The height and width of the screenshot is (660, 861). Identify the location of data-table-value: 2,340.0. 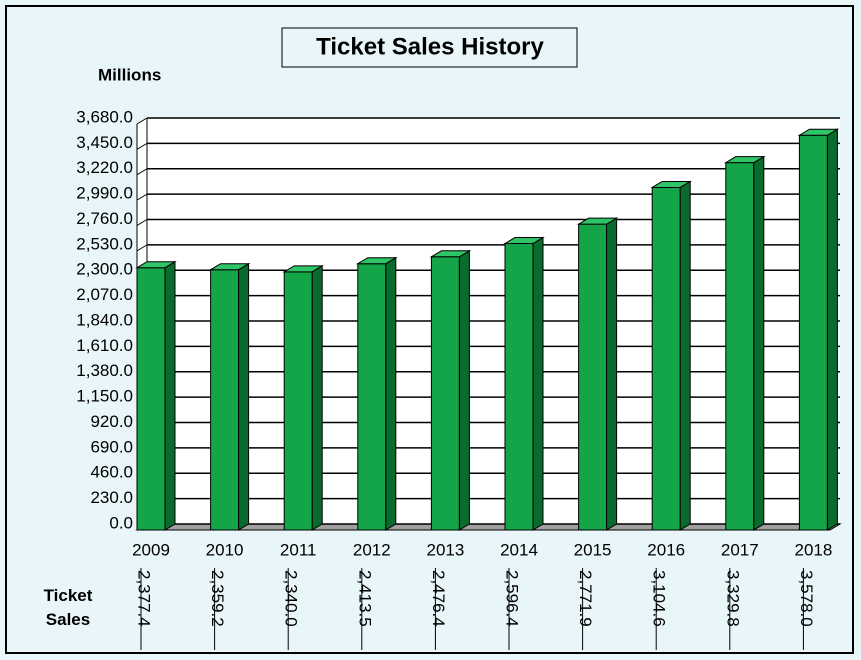
(291, 598).